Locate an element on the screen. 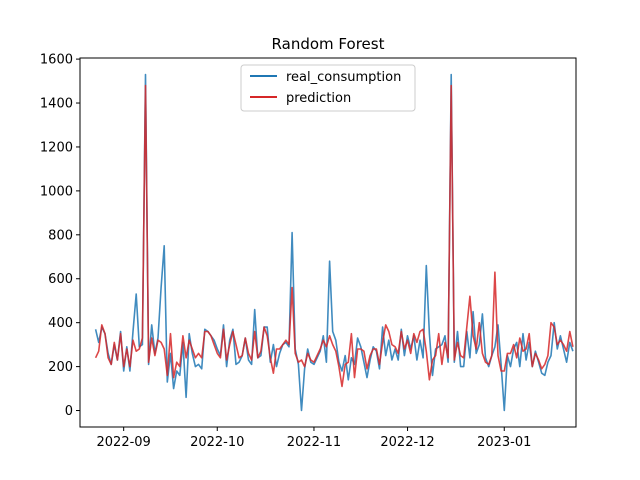 The height and width of the screenshot is (480, 640). y-tick-label: 1200 is located at coordinates (56, 147).